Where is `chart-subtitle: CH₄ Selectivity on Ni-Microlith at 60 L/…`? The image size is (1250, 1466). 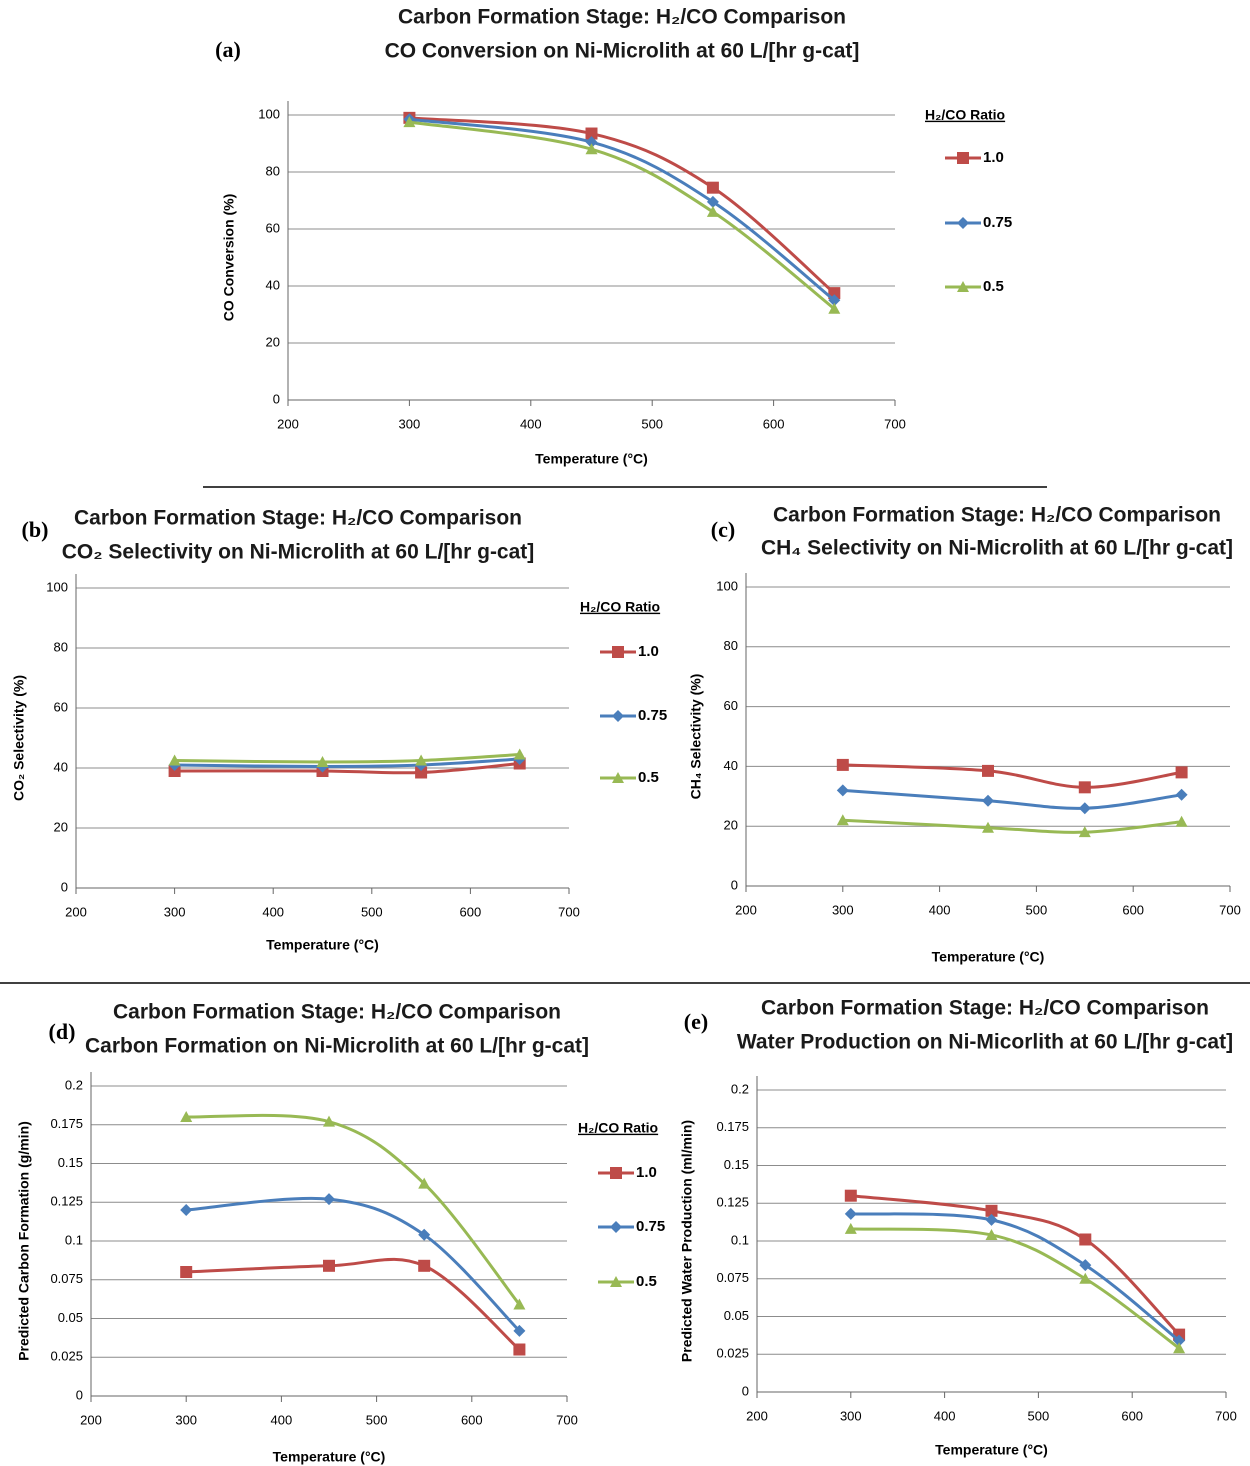
chart-subtitle: CH₄ Selectivity on Ni-Microlith at 60 L/… is located at coordinates (997, 548).